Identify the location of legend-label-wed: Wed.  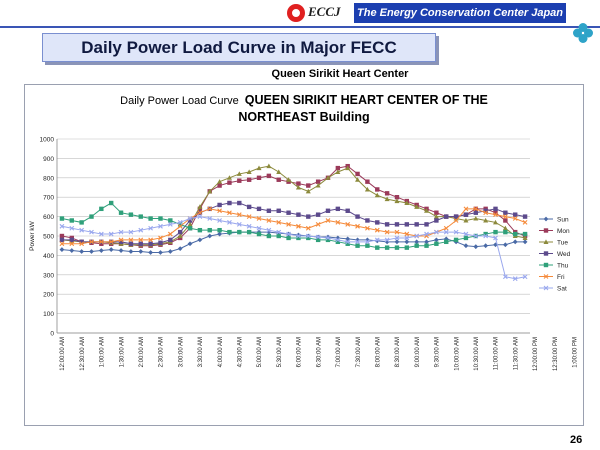
(564, 254).